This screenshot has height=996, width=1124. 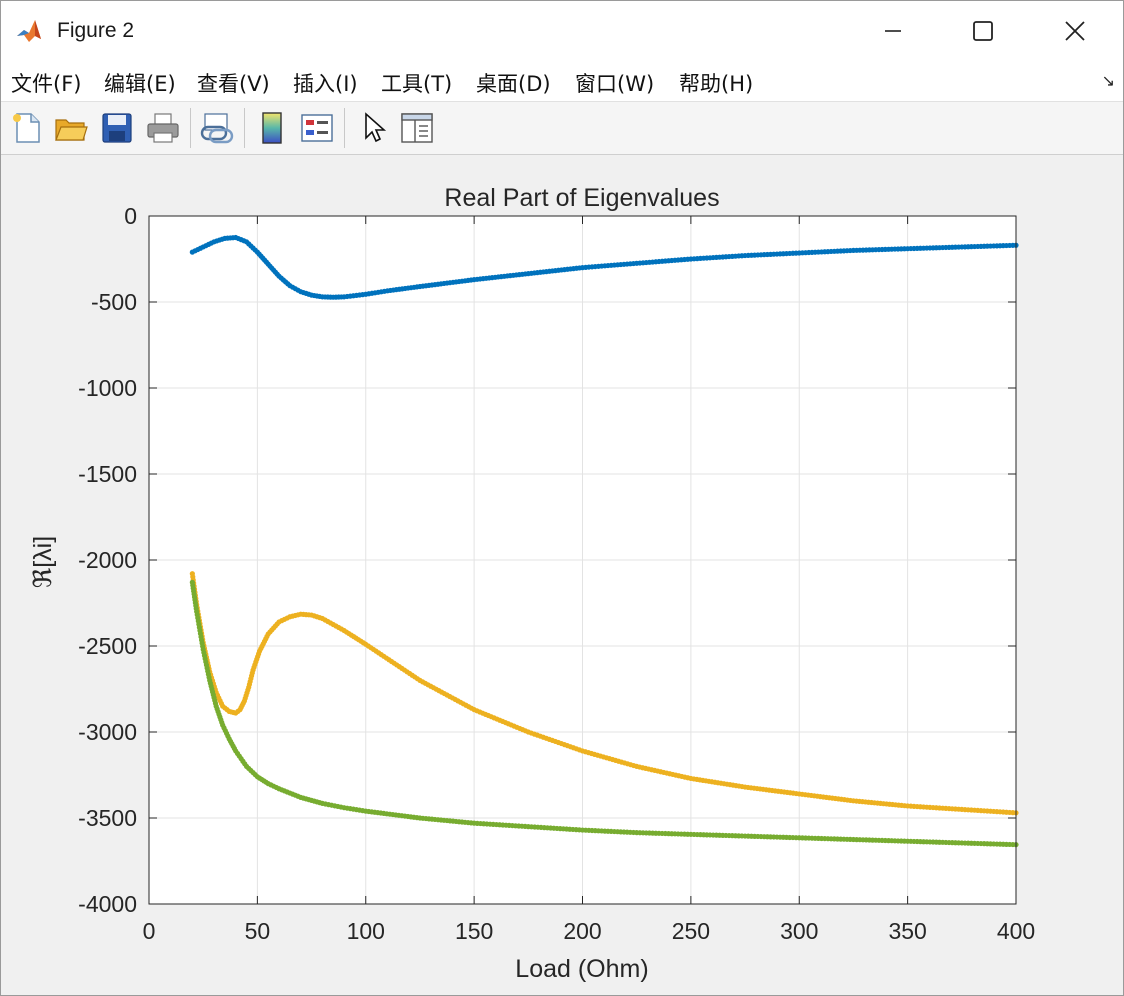 What do you see at coordinates (417, 84) in the screenshot?
I see `menu-tools: 工具(T)` at bounding box center [417, 84].